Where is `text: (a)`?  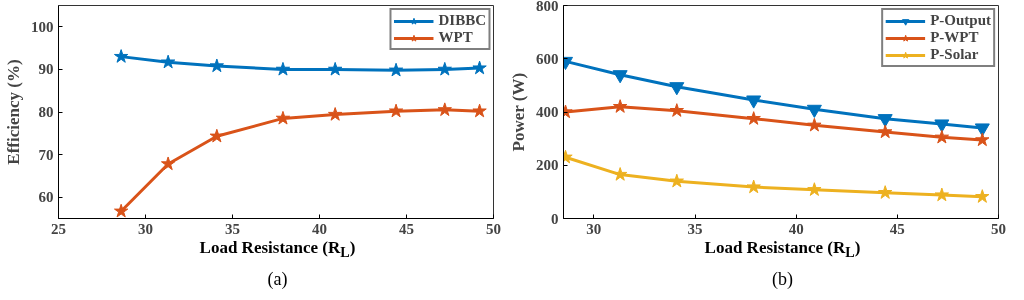 text: (a) is located at coordinates (277, 279).